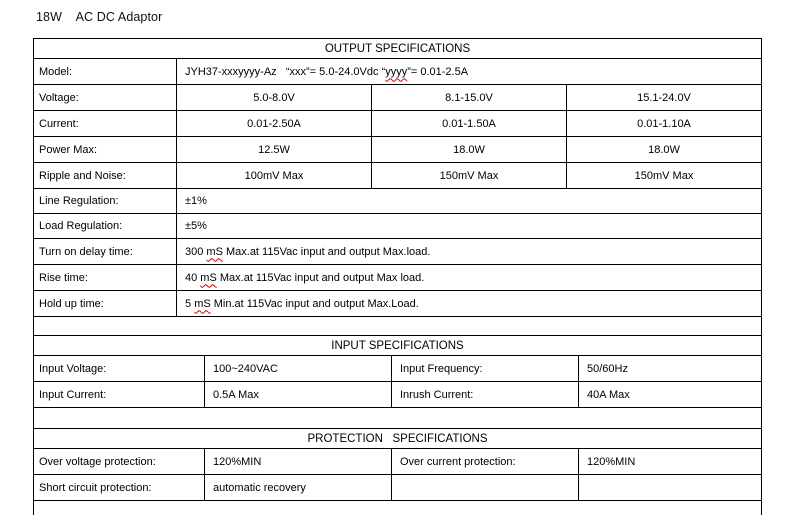  What do you see at coordinates (397, 201) in the screenshot?
I see `row-line-regulation: Line Regulation: ±1%` at bounding box center [397, 201].